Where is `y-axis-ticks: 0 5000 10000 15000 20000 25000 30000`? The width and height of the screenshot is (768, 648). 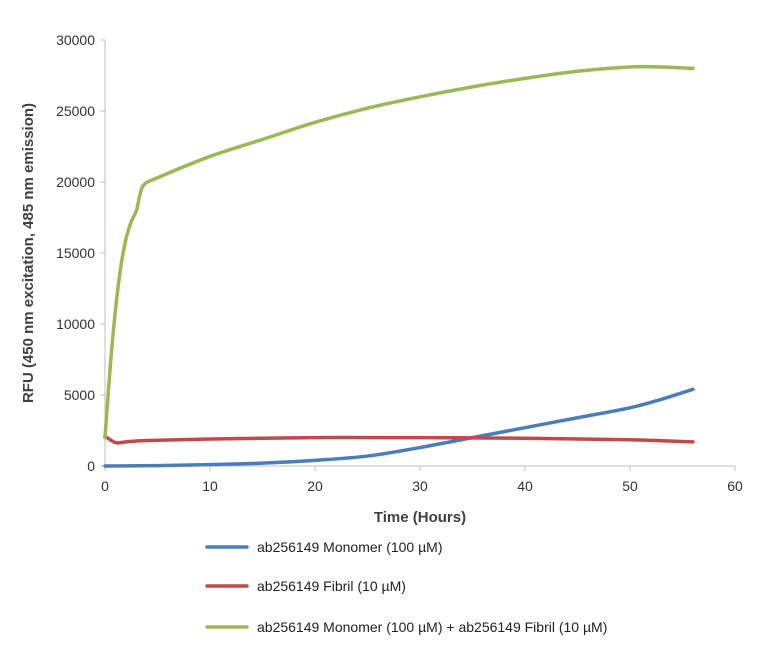 y-axis-ticks: 0 5000 10000 15000 20000 25000 30000 is located at coordinates (80, 253).